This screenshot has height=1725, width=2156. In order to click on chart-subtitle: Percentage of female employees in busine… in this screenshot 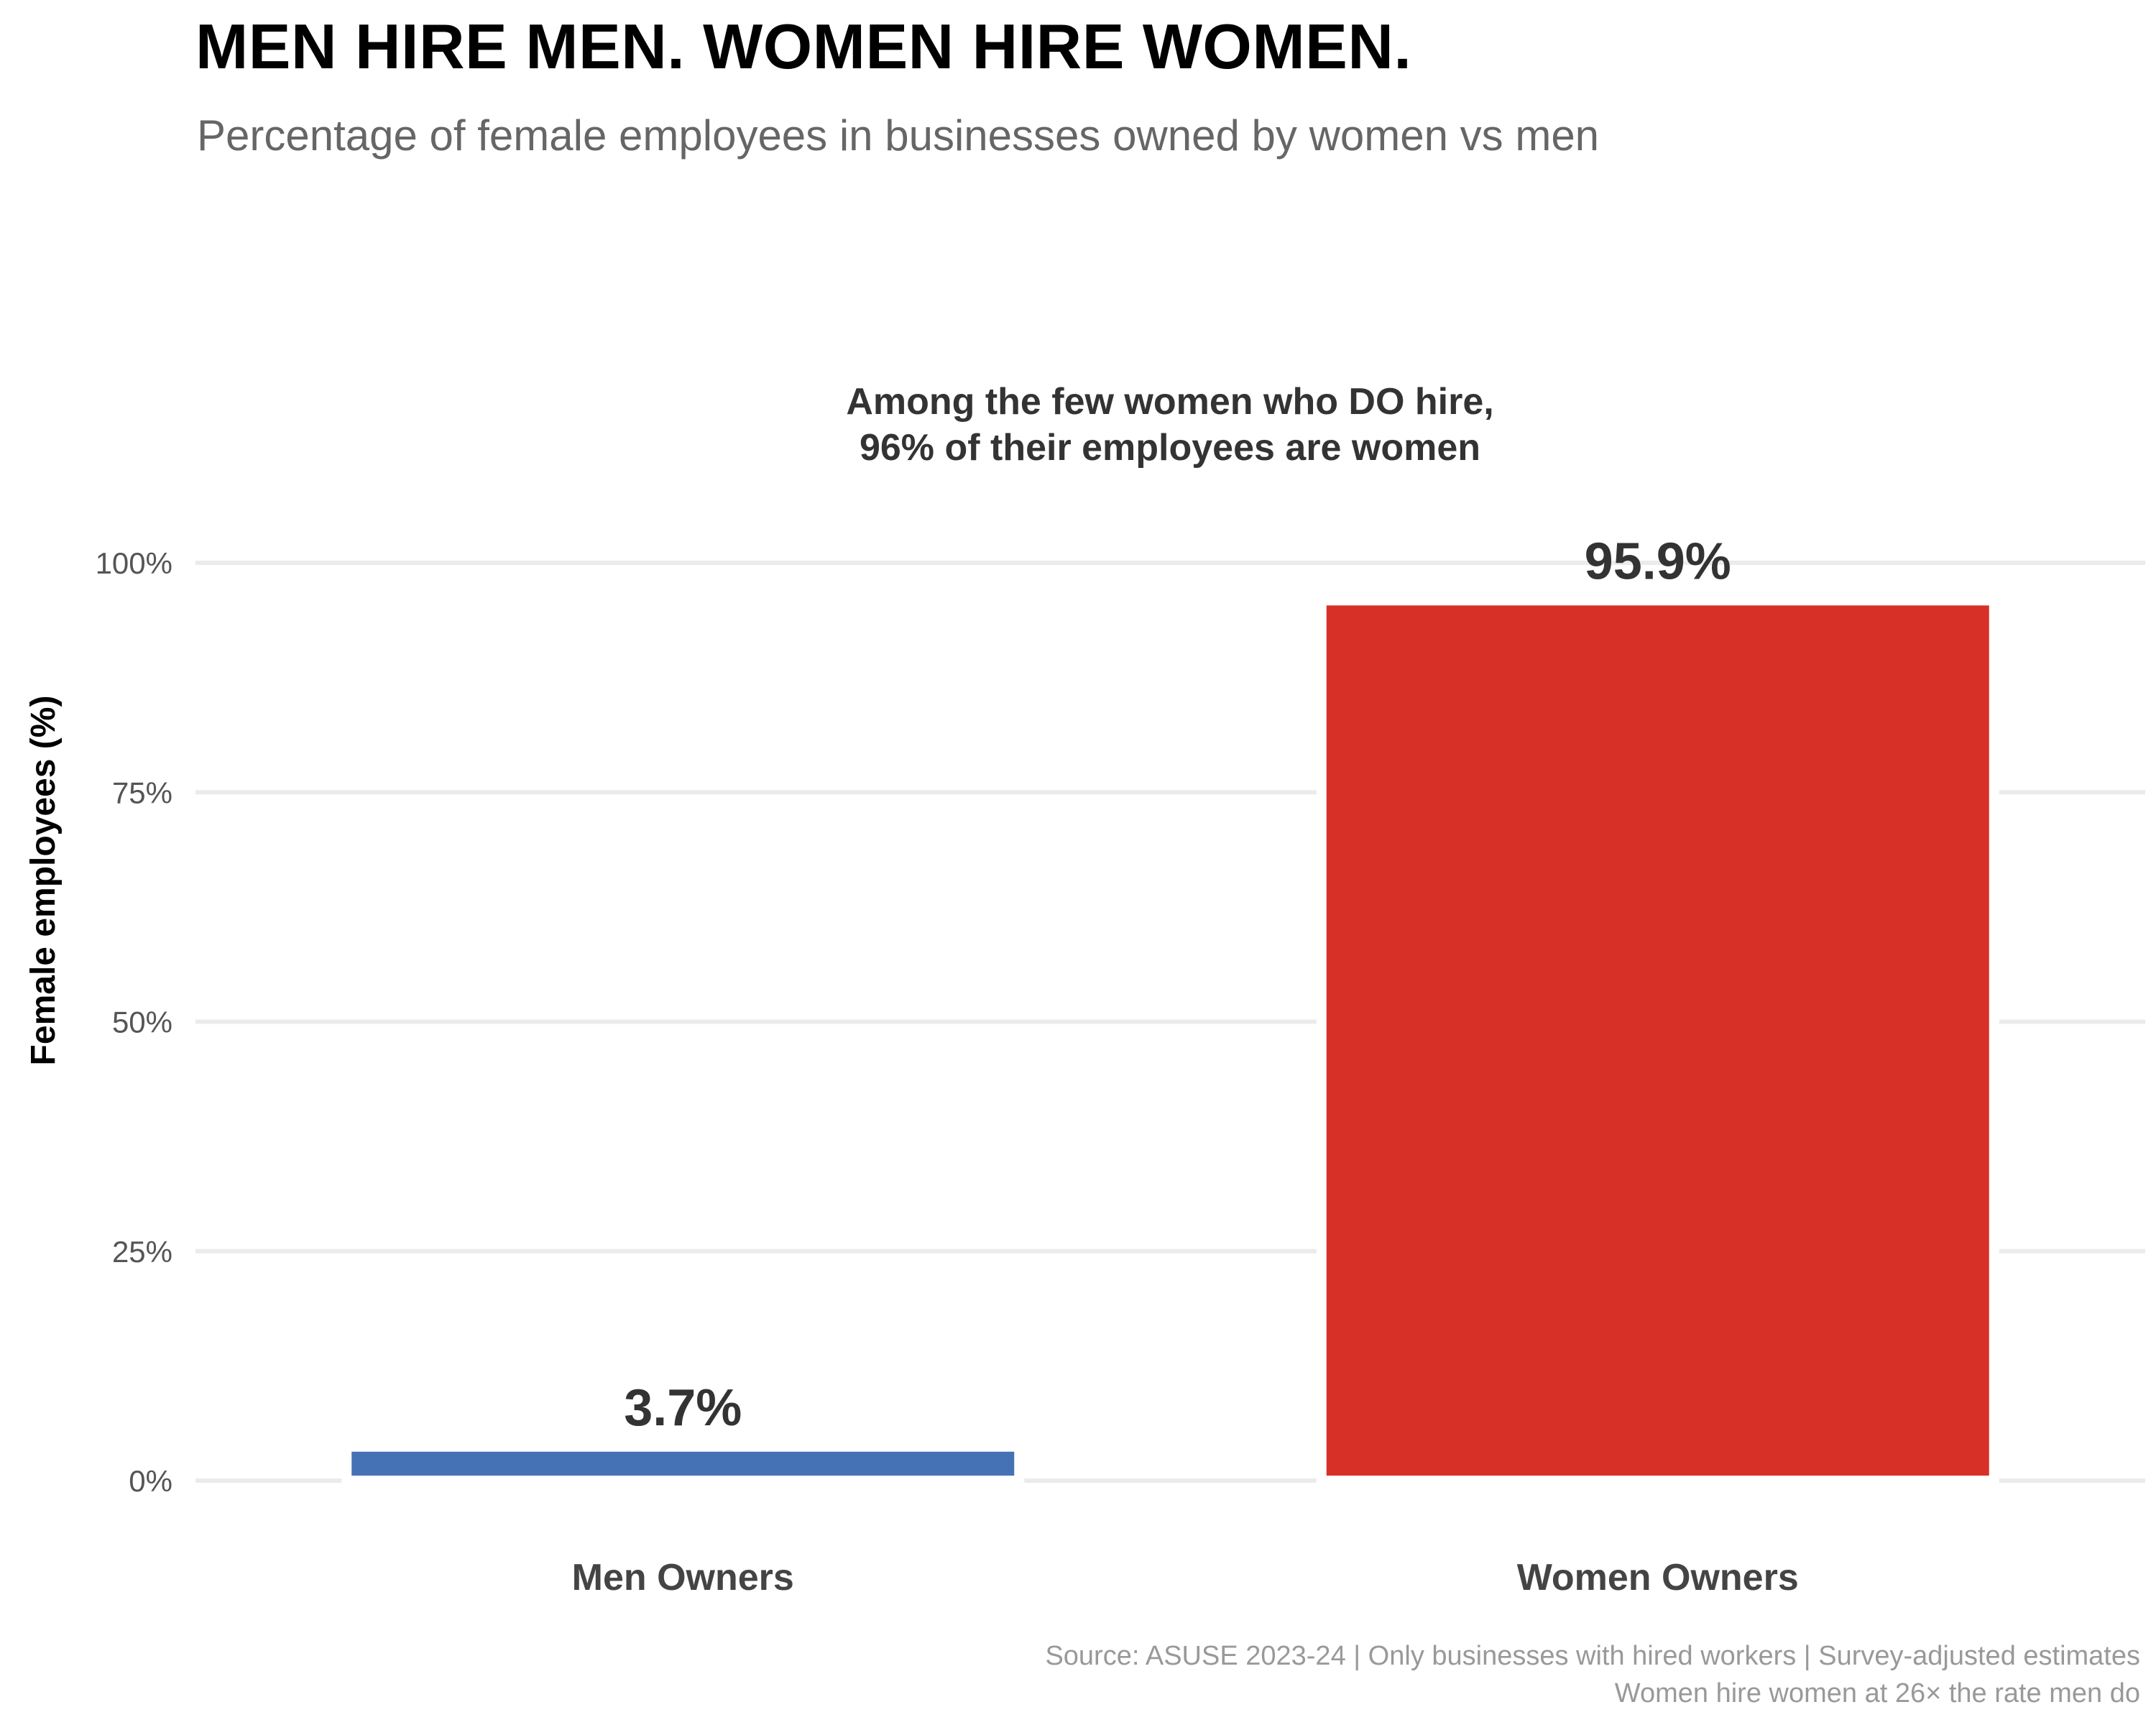, I will do `click(898, 135)`.